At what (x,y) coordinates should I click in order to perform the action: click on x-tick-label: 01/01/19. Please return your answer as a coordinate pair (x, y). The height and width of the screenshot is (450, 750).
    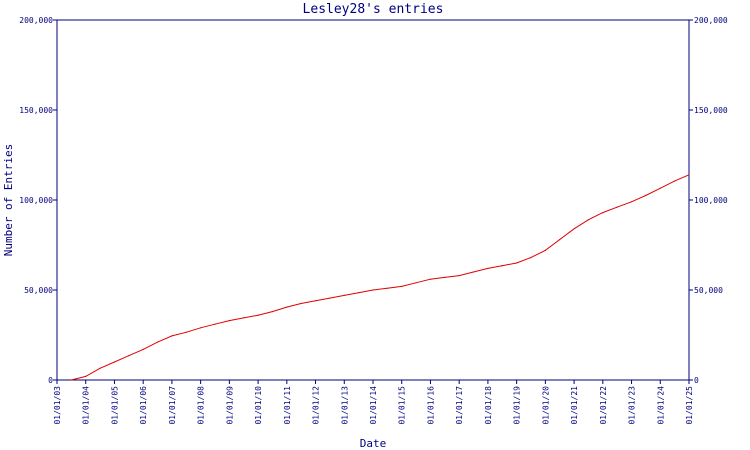
    Looking at the image, I should click on (517, 405).